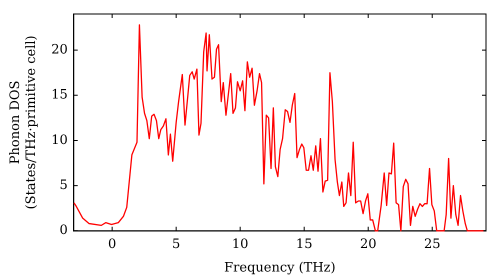 This screenshot has height=280, width=500. I want to click on x-tick-label: 10, so click(240, 244).